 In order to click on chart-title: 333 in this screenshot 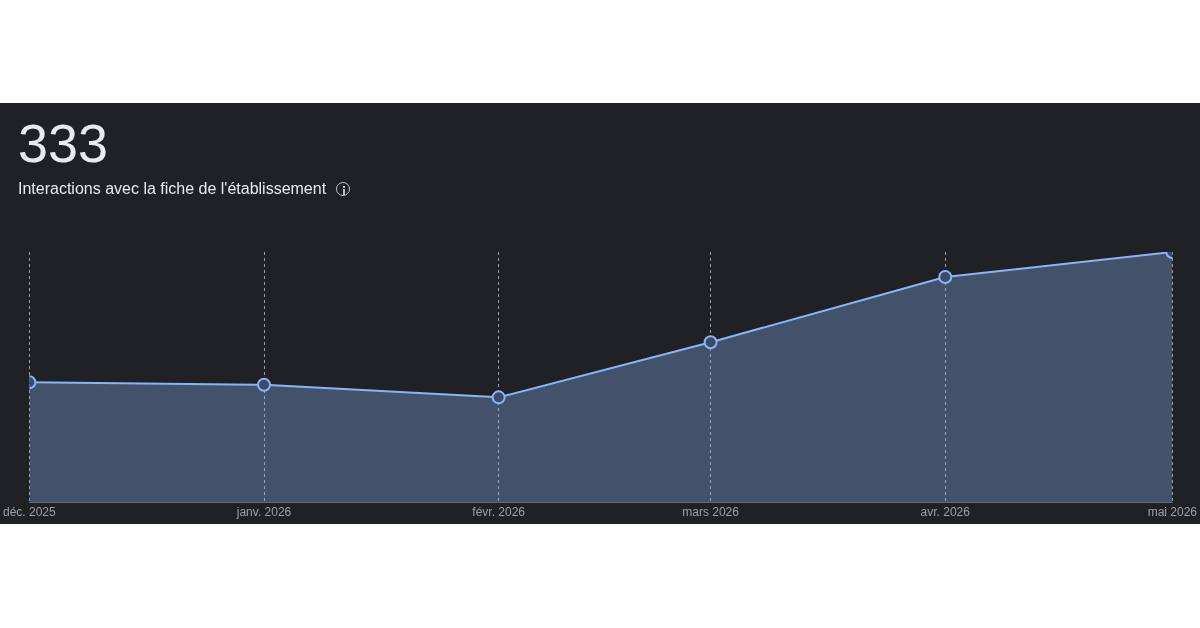, I will do `click(63, 143)`.